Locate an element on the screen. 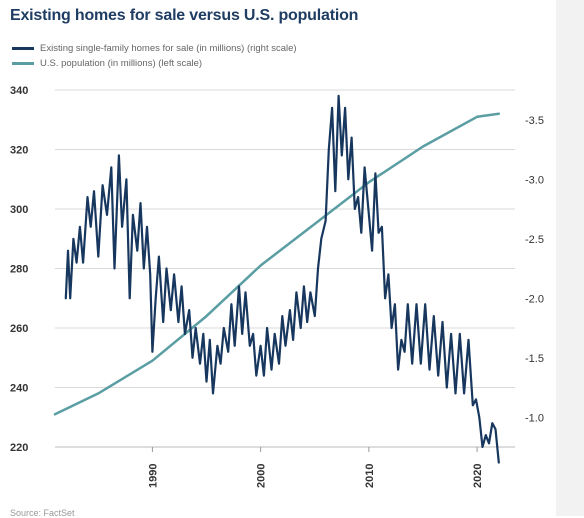 The width and height of the screenshot is (584, 518). right-tick-label: -1.0 is located at coordinates (534, 418).